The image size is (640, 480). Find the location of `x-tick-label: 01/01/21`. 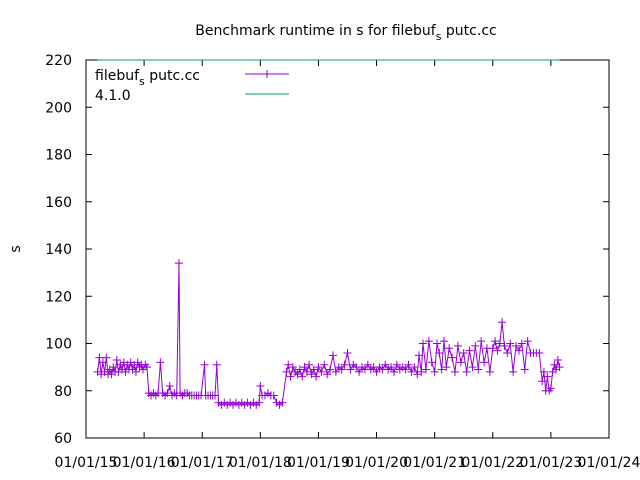

x-tick-label: 01/01/21 is located at coordinates (434, 463).